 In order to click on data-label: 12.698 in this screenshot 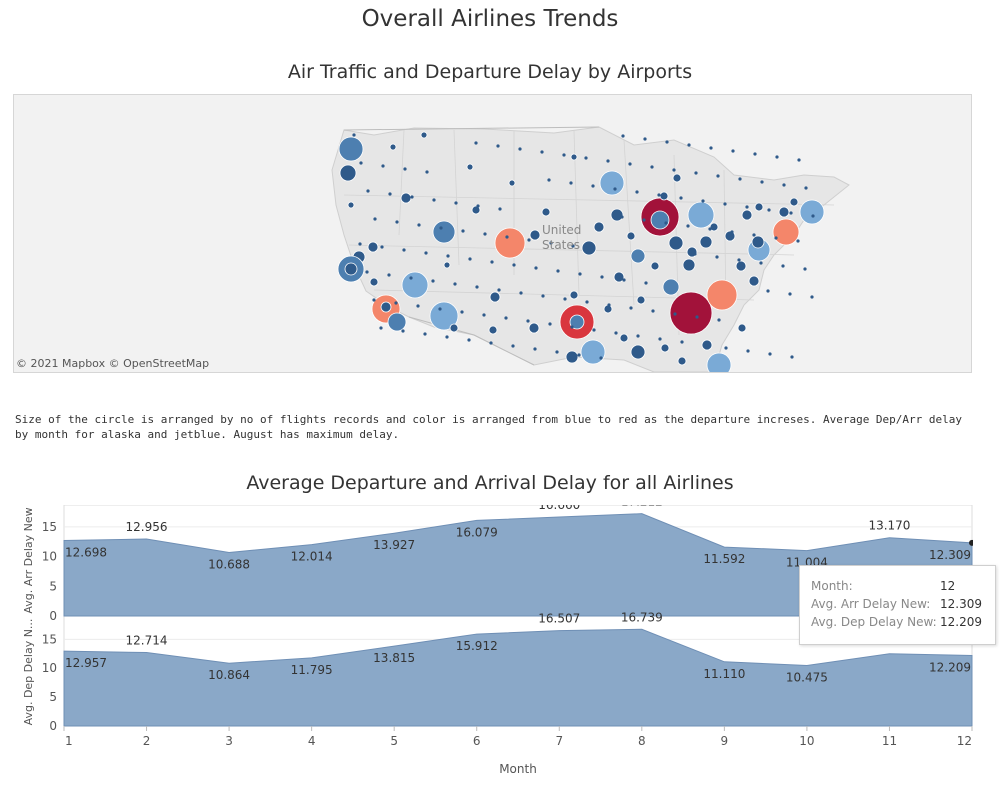, I will do `click(86, 553)`.